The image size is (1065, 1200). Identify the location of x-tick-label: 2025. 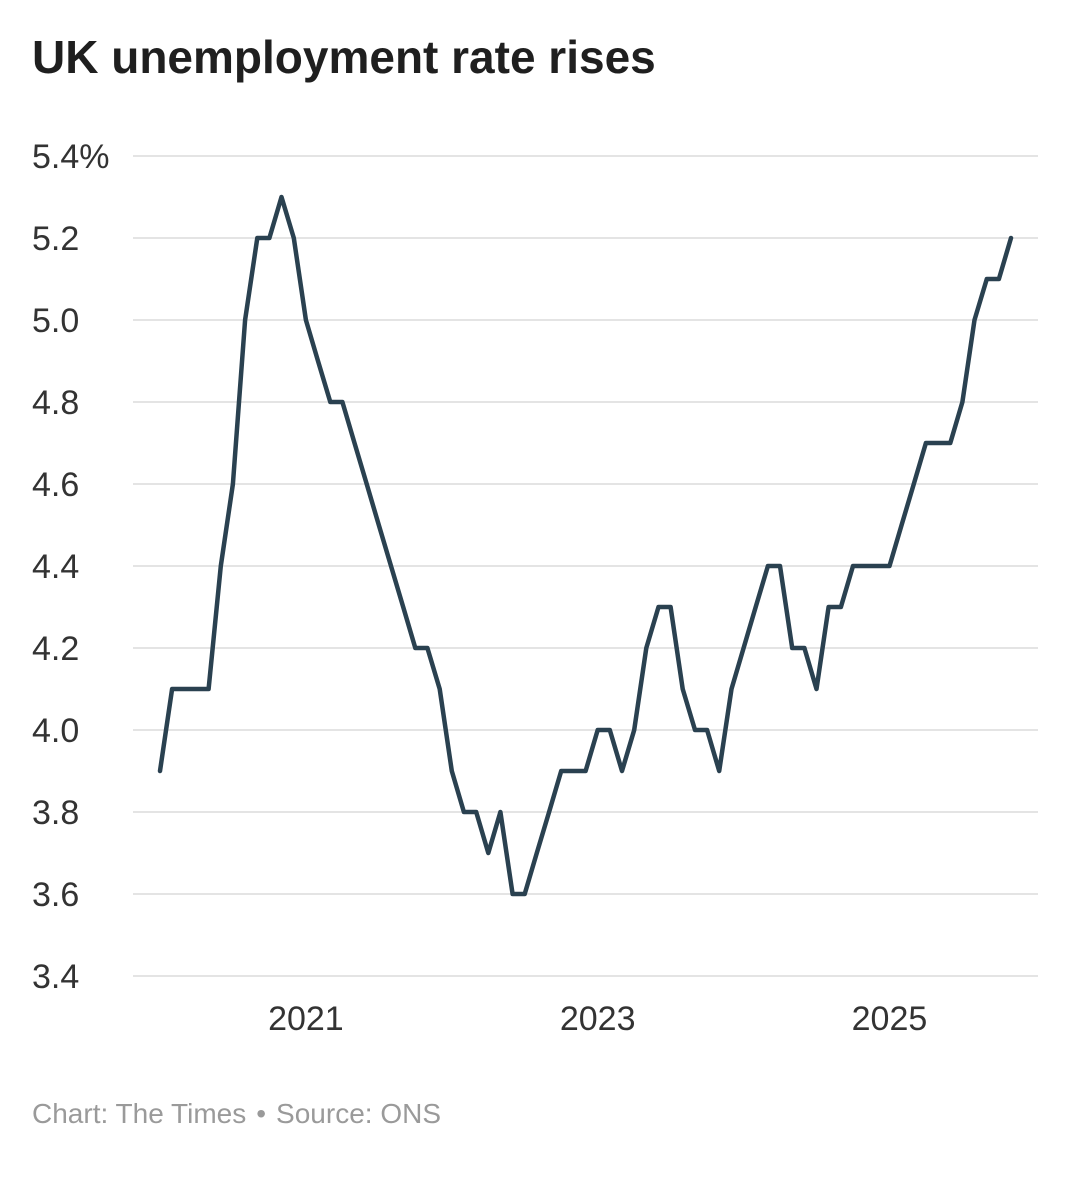
(890, 1019).